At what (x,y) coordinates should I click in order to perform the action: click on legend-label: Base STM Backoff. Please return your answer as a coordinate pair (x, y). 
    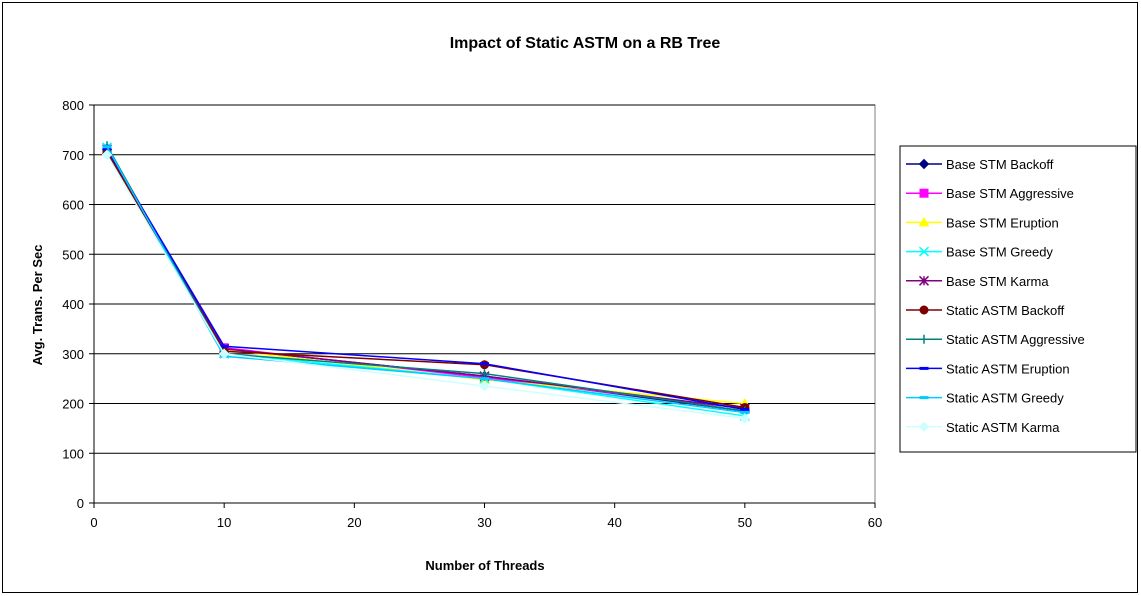
    Looking at the image, I should click on (1000, 164).